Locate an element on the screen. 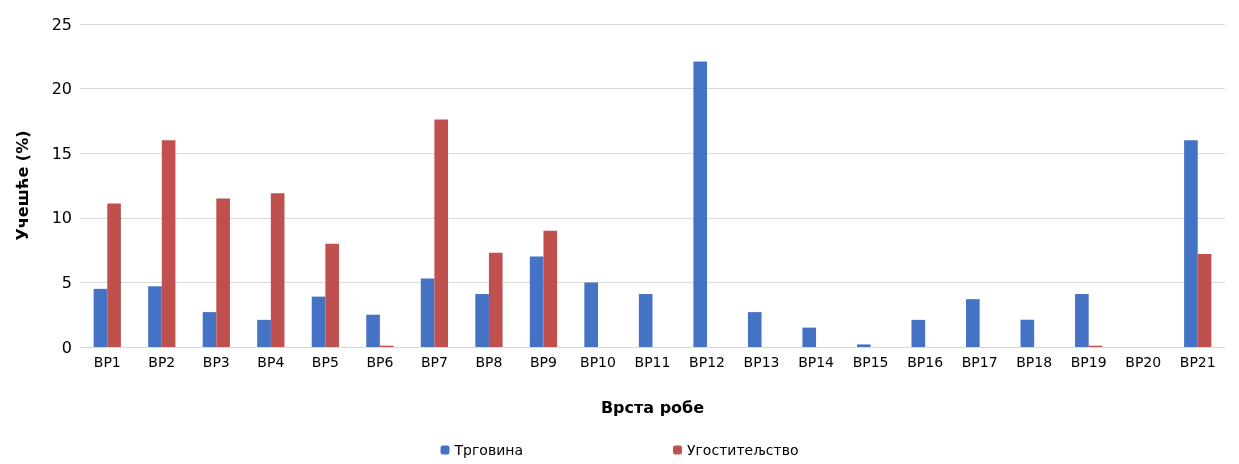 The height and width of the screenshot is (464, 1239). x-tick-label: ВР3 is located at coordinates (216, 362).